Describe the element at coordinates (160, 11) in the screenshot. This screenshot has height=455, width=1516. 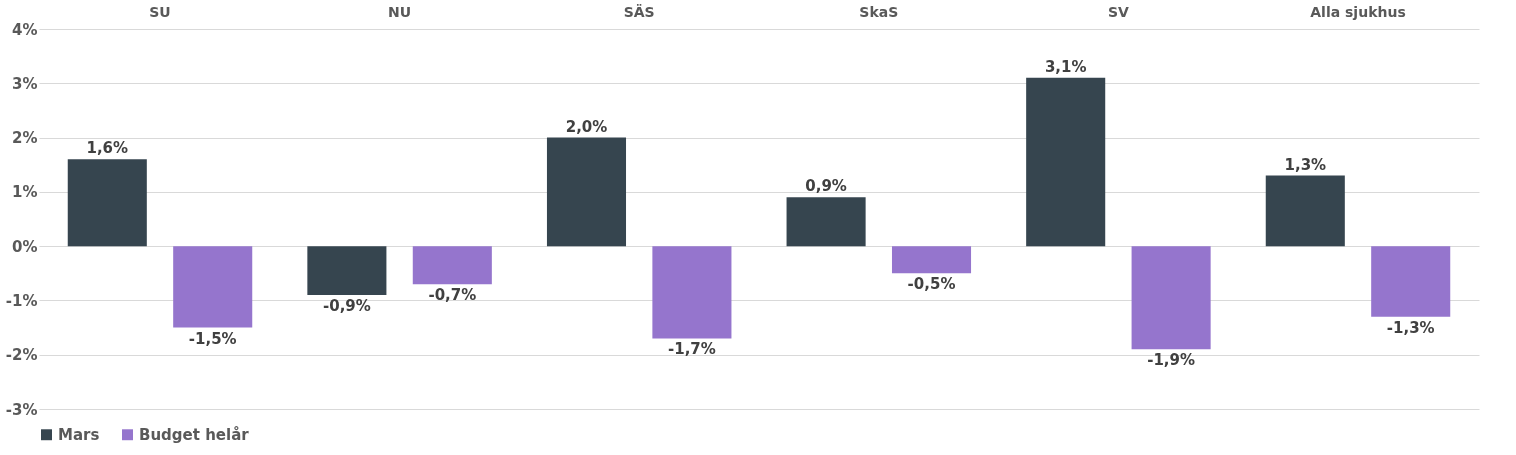
I see `x-tick-label: SU` at that location.